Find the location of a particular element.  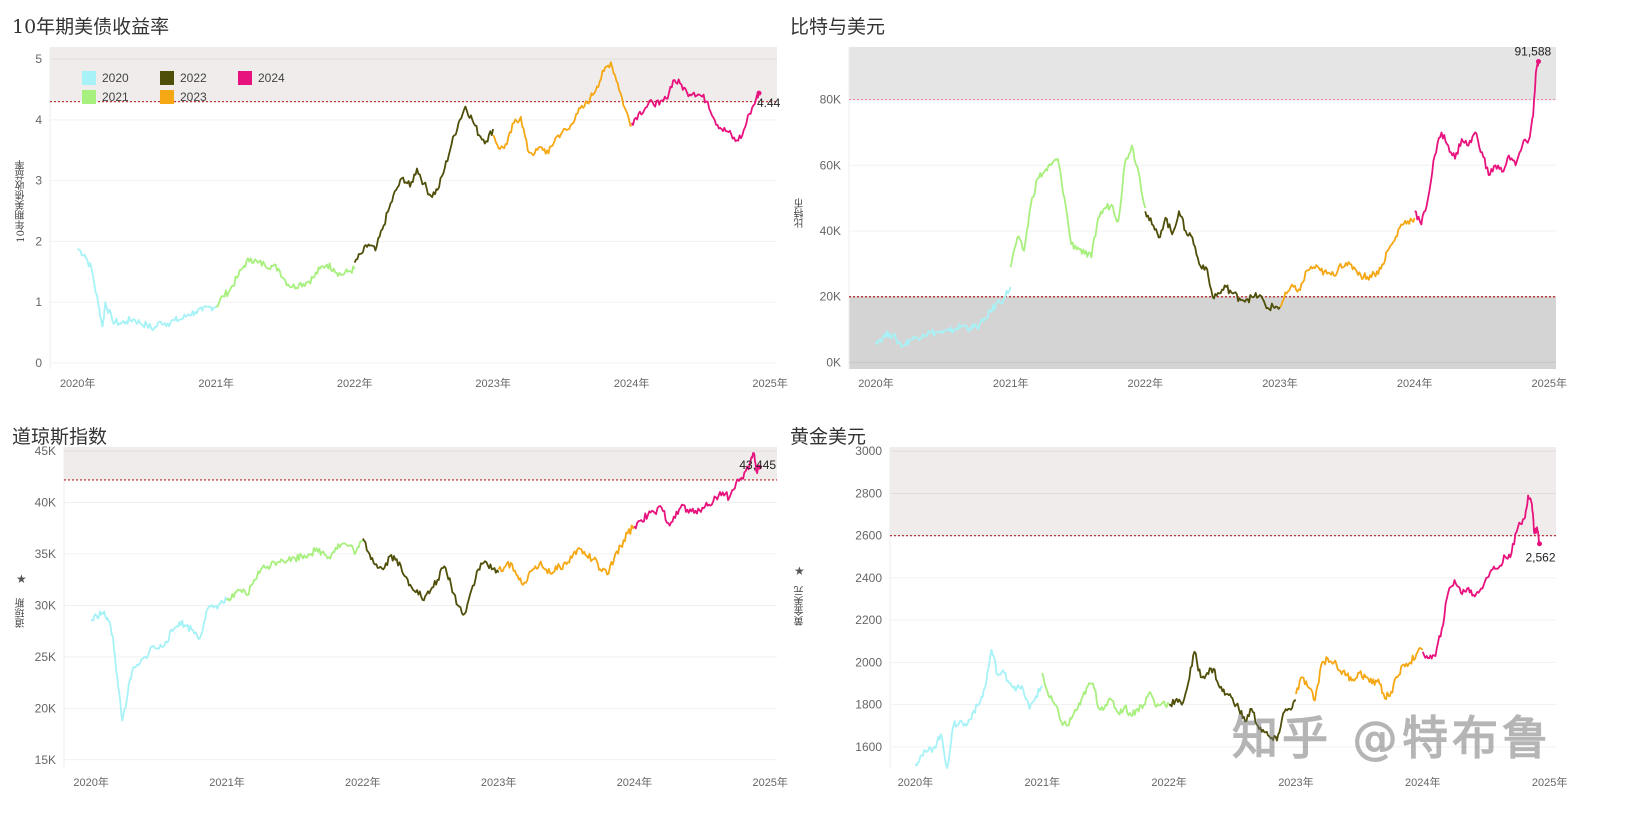

y-tick-label: 4 is located at coordinates (38, 120).